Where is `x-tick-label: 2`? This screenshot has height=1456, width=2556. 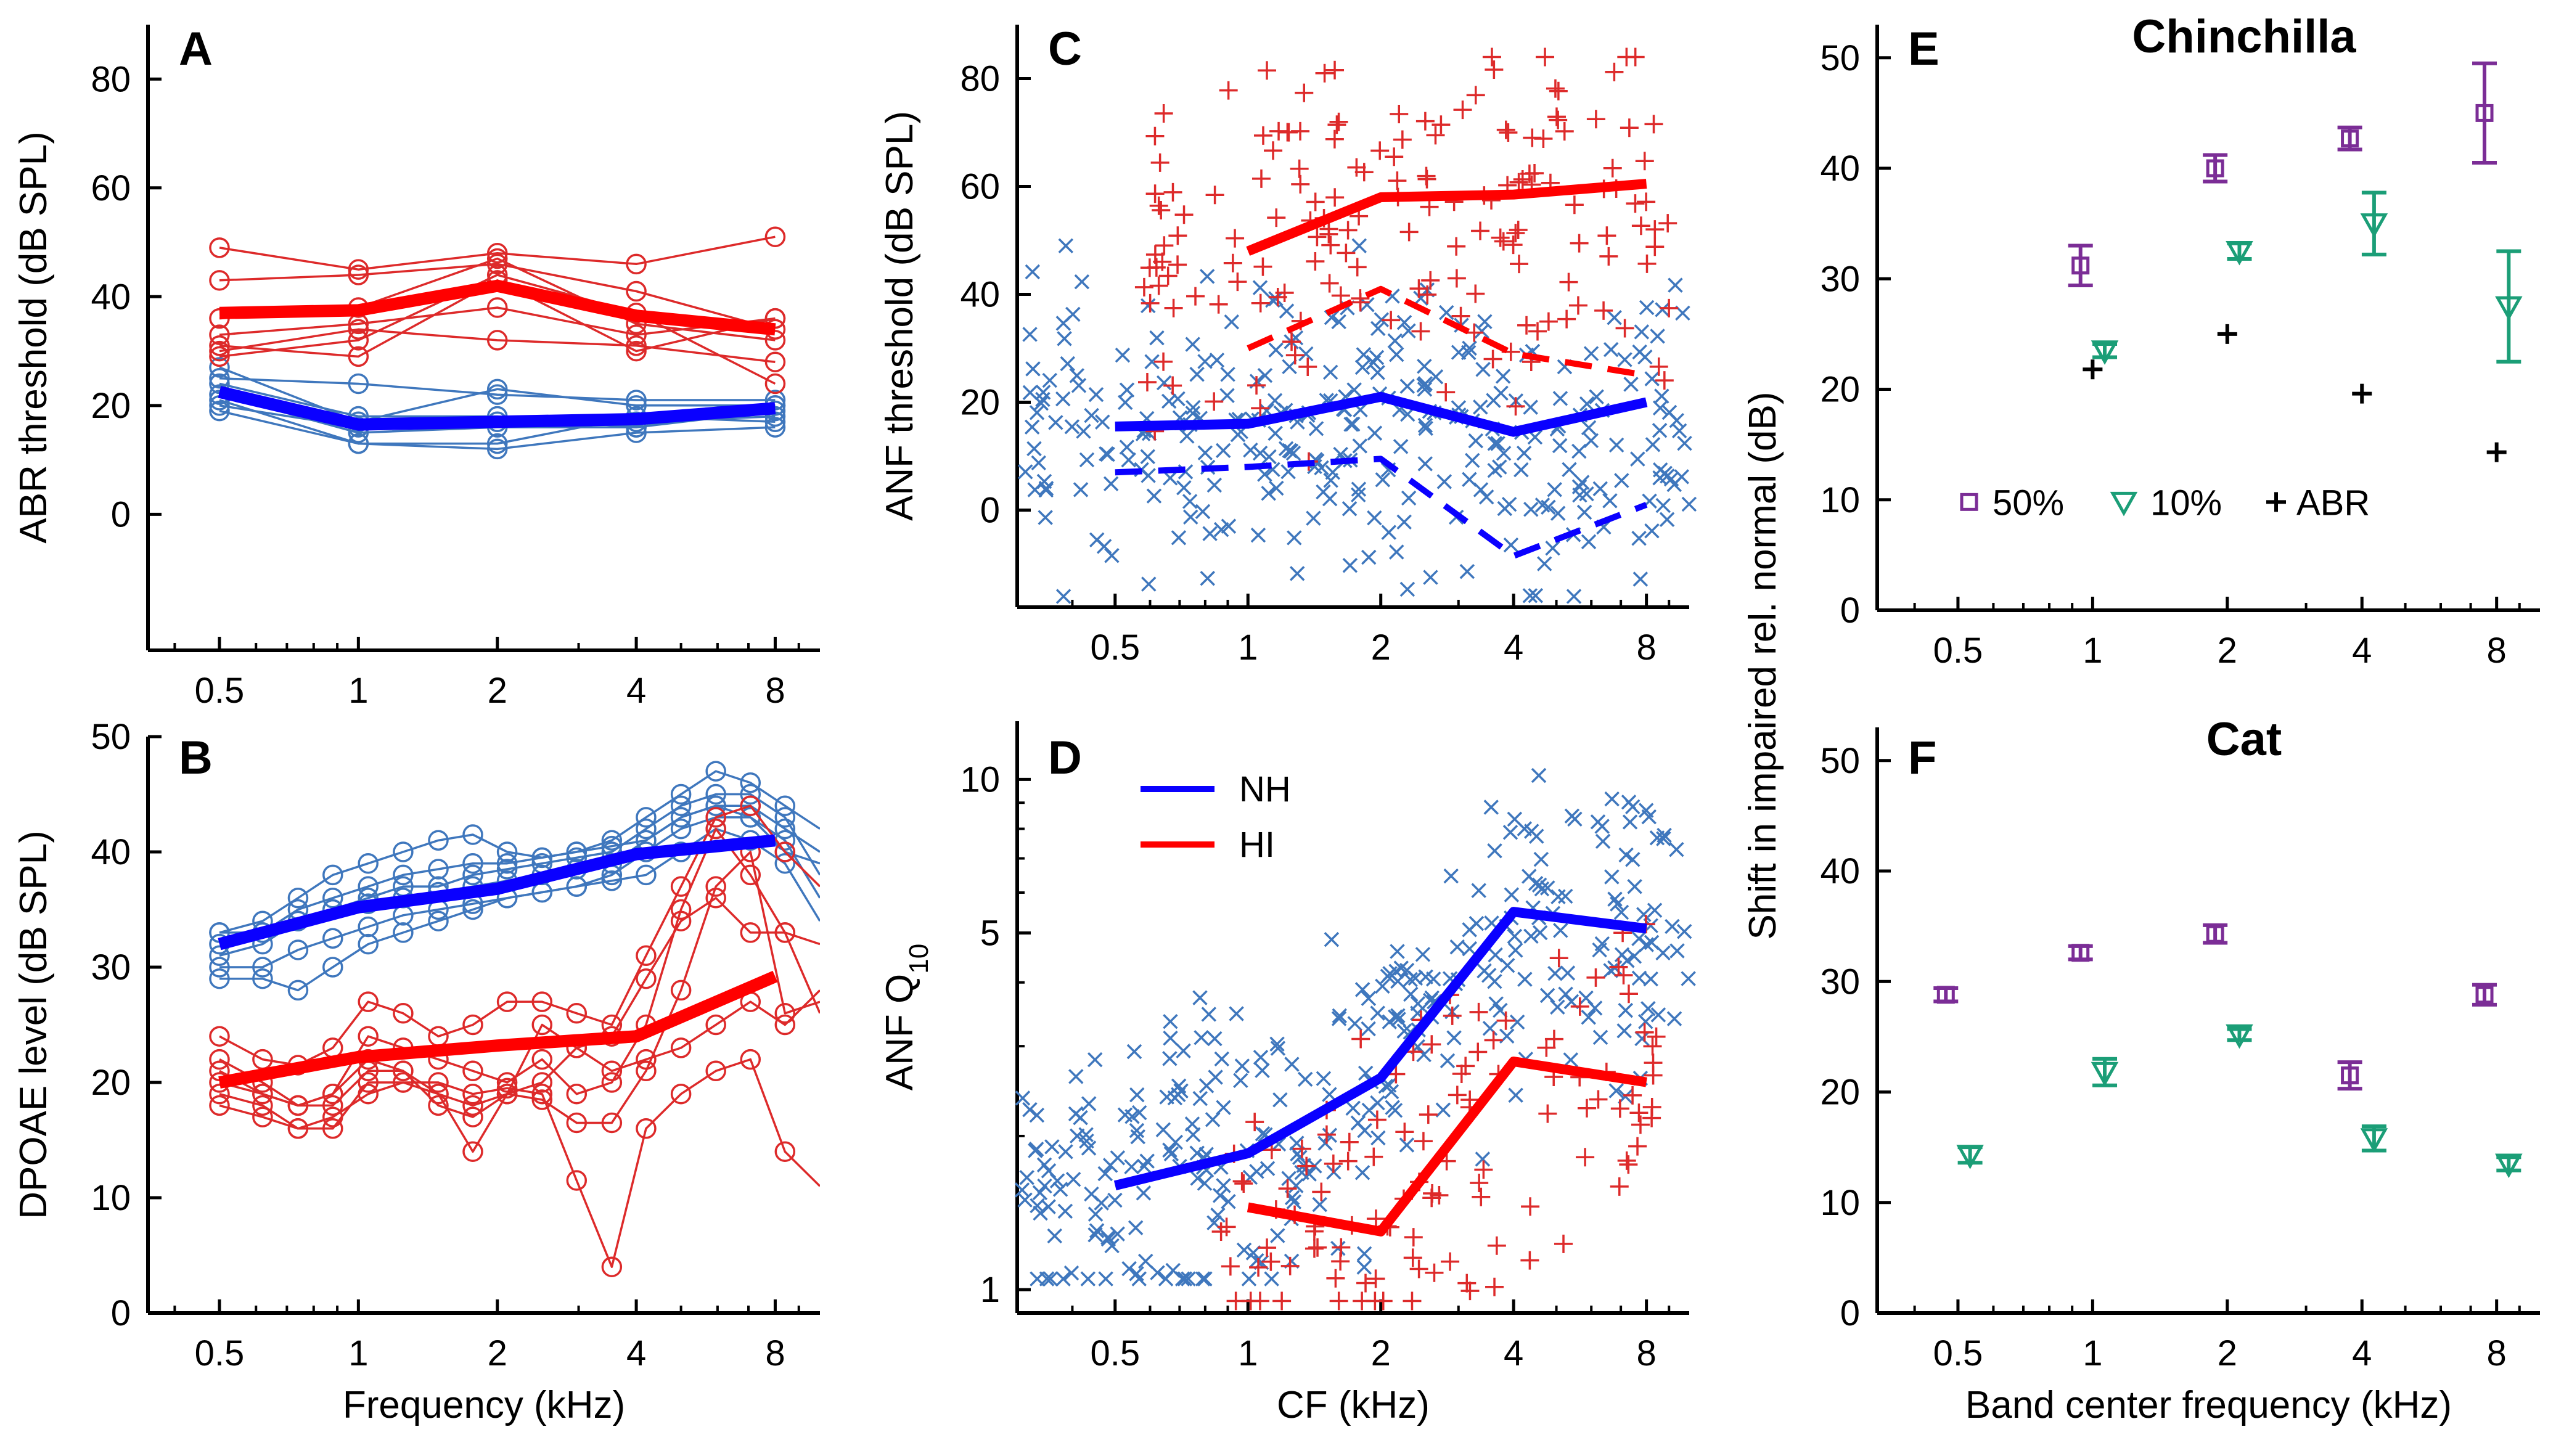 x-tick-label: 2 is located at coordinates (498, 1353).